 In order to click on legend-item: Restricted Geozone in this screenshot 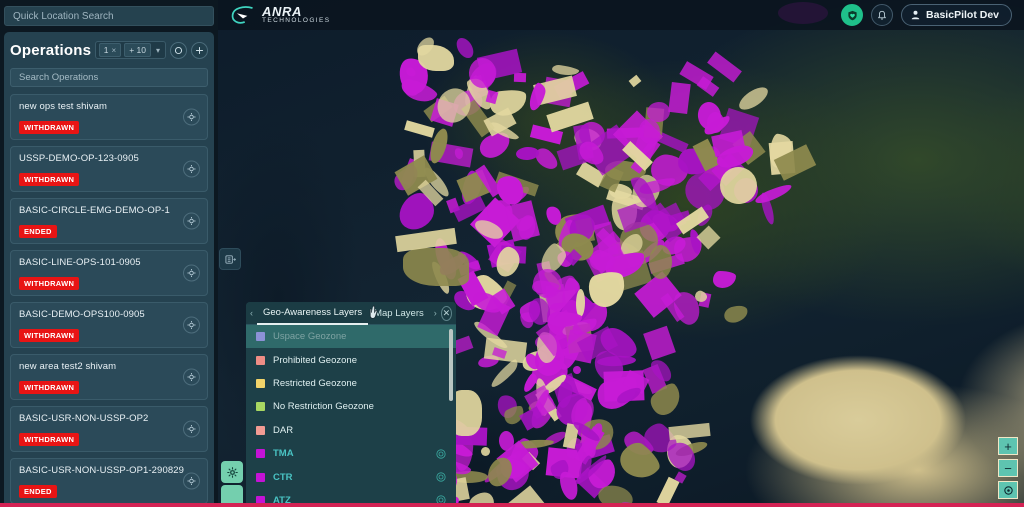, I will do `click(351, 383)`.